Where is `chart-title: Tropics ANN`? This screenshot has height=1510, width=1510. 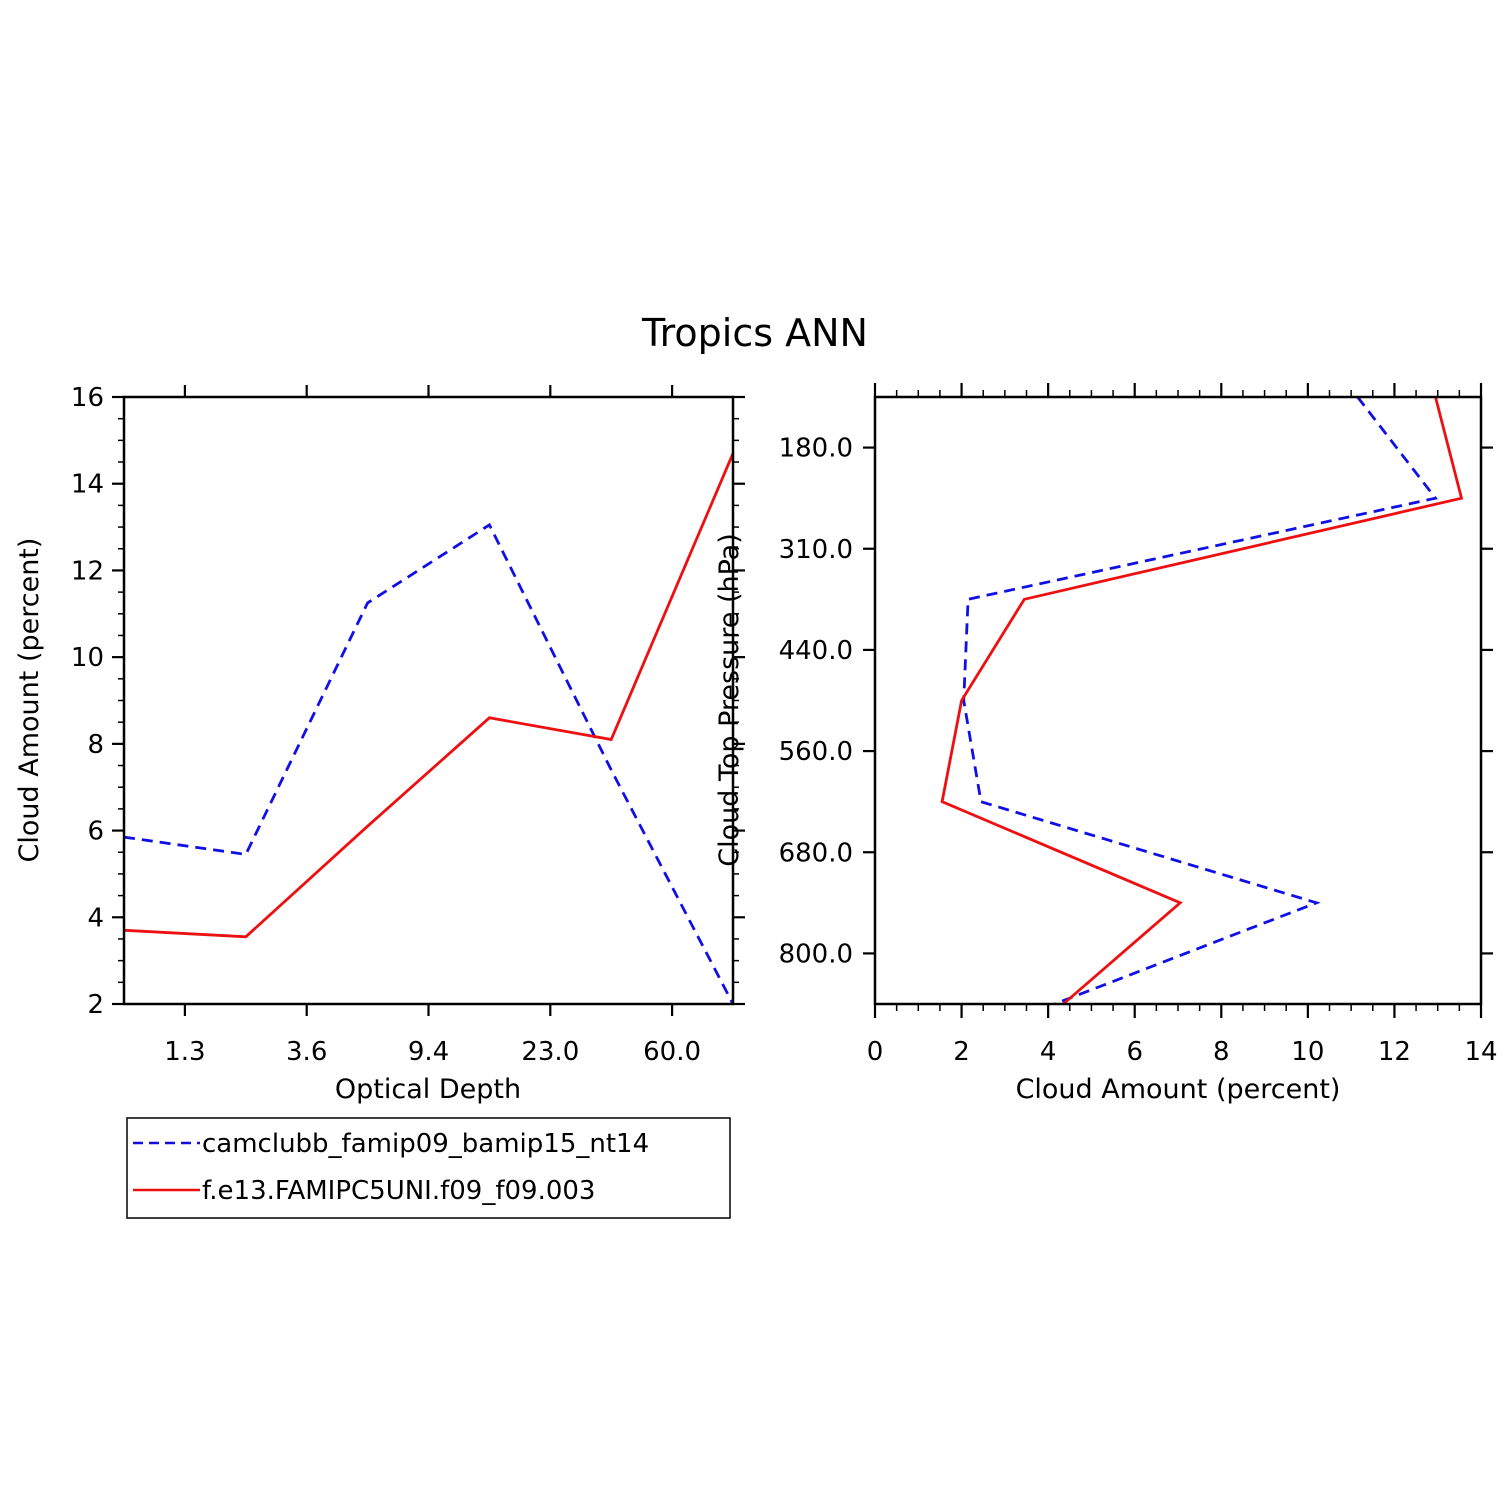 chart-title: Tropics ANN is located at coordinates (754, 333).